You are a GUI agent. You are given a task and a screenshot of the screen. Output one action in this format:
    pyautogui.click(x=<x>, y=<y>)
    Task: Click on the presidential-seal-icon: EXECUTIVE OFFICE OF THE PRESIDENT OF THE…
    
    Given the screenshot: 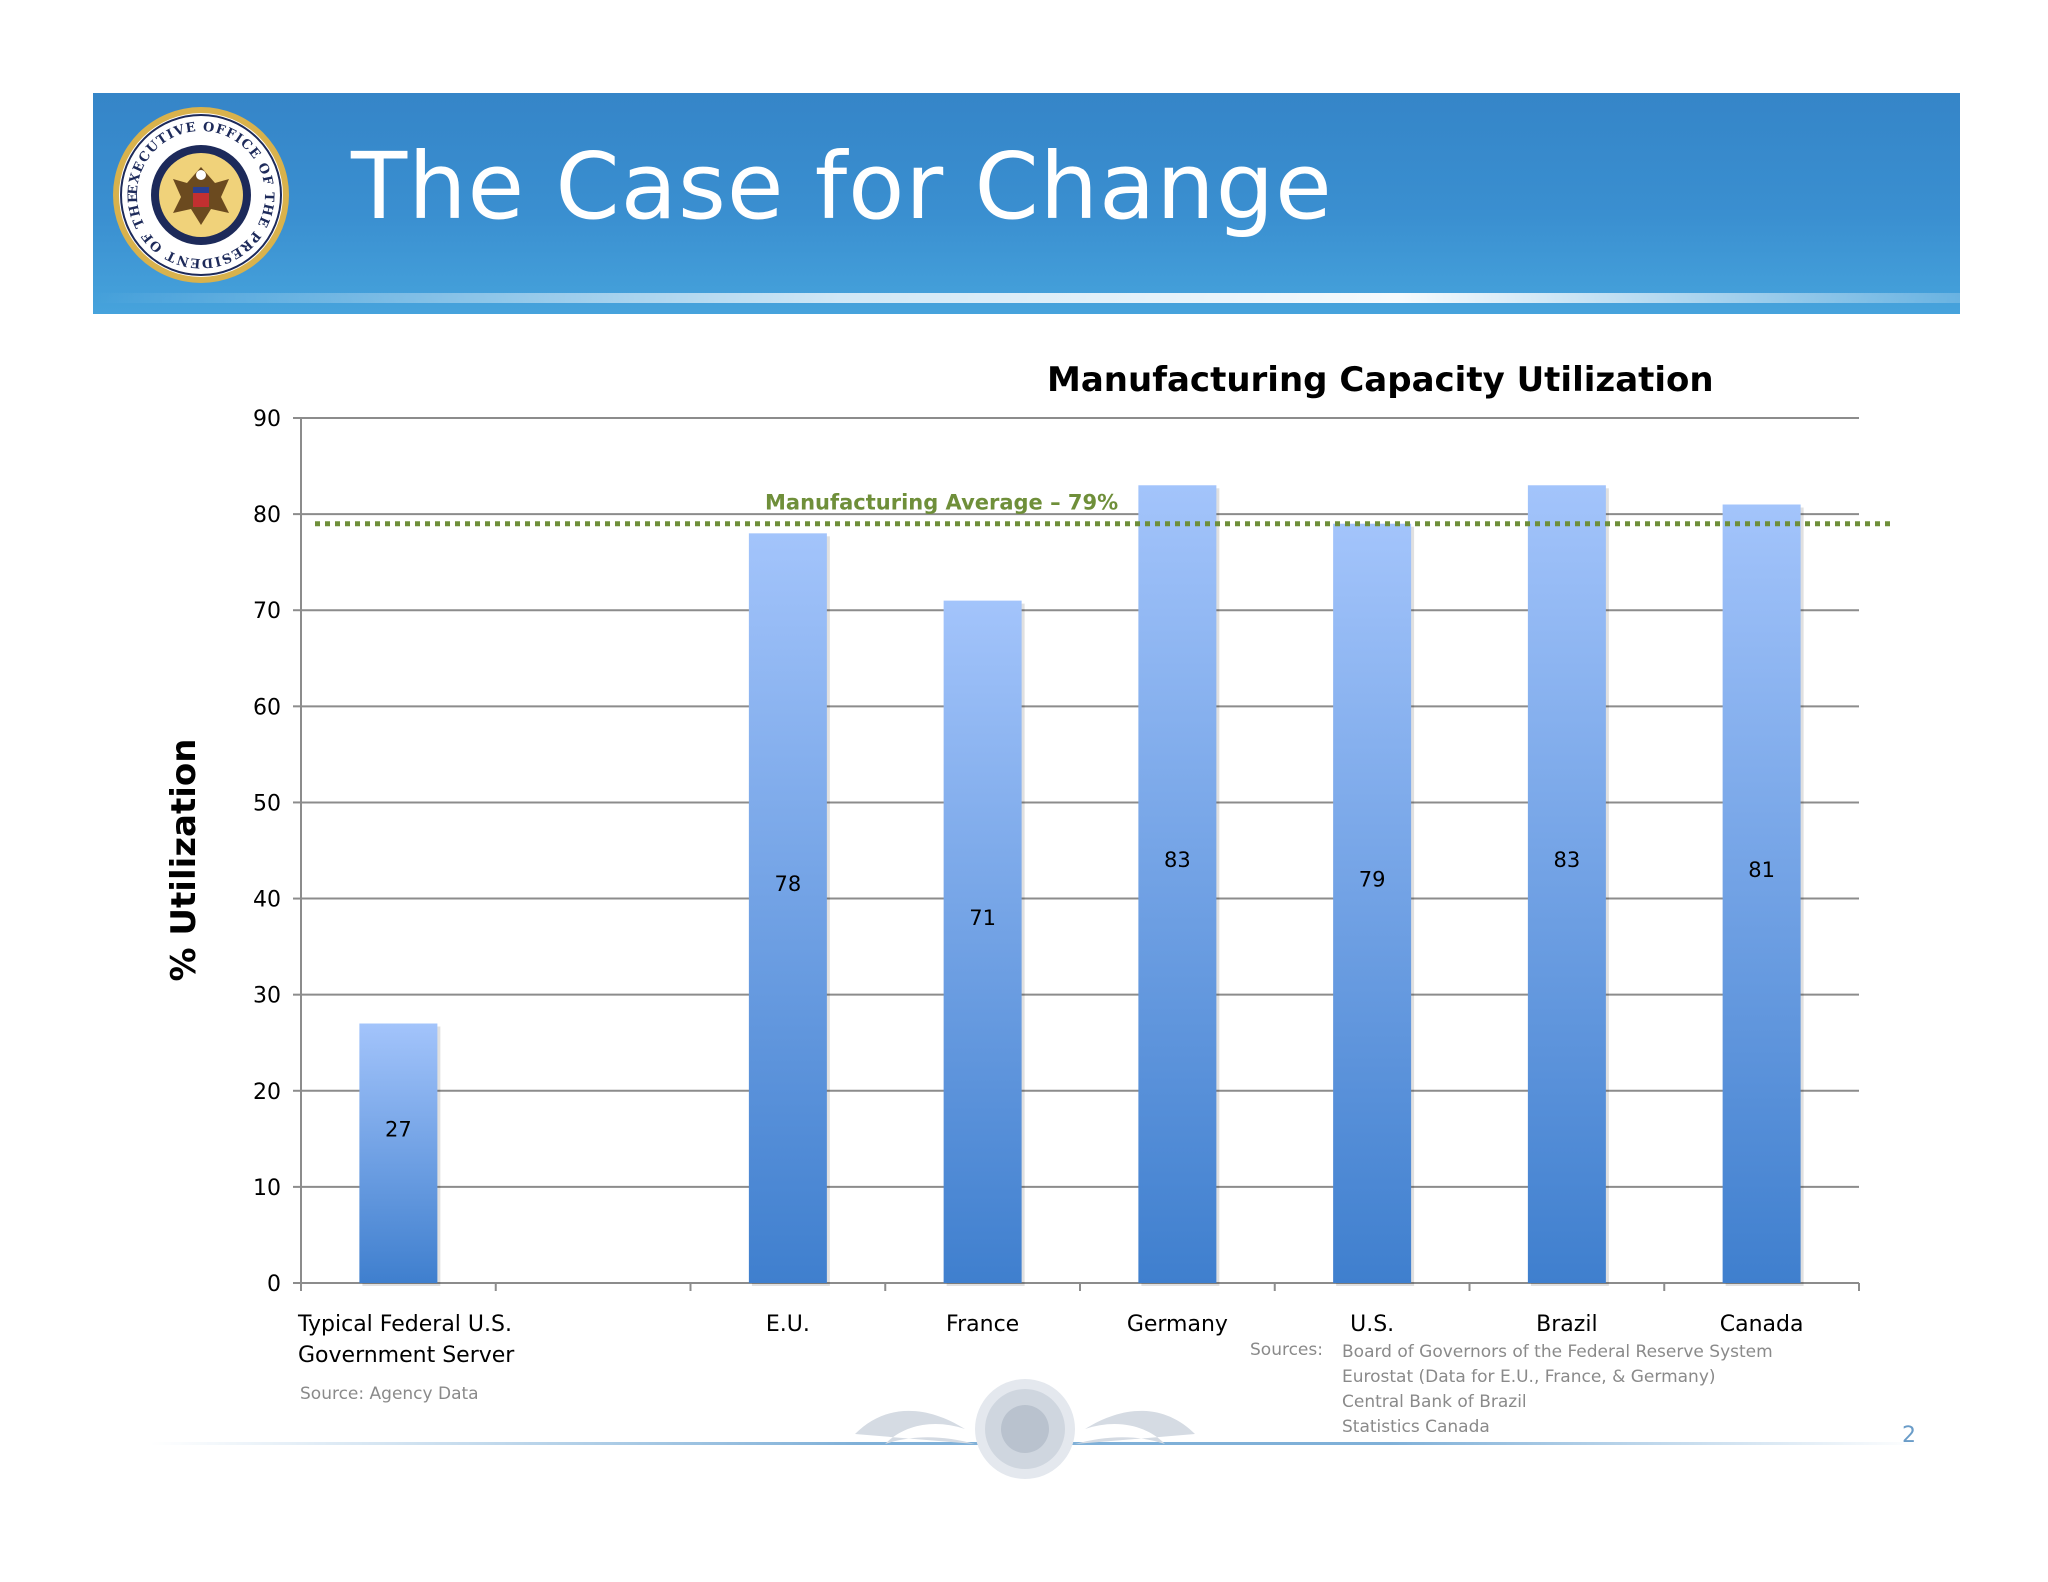 What is the action you would take?
    pyautogui.click(x=200, y=194)
    